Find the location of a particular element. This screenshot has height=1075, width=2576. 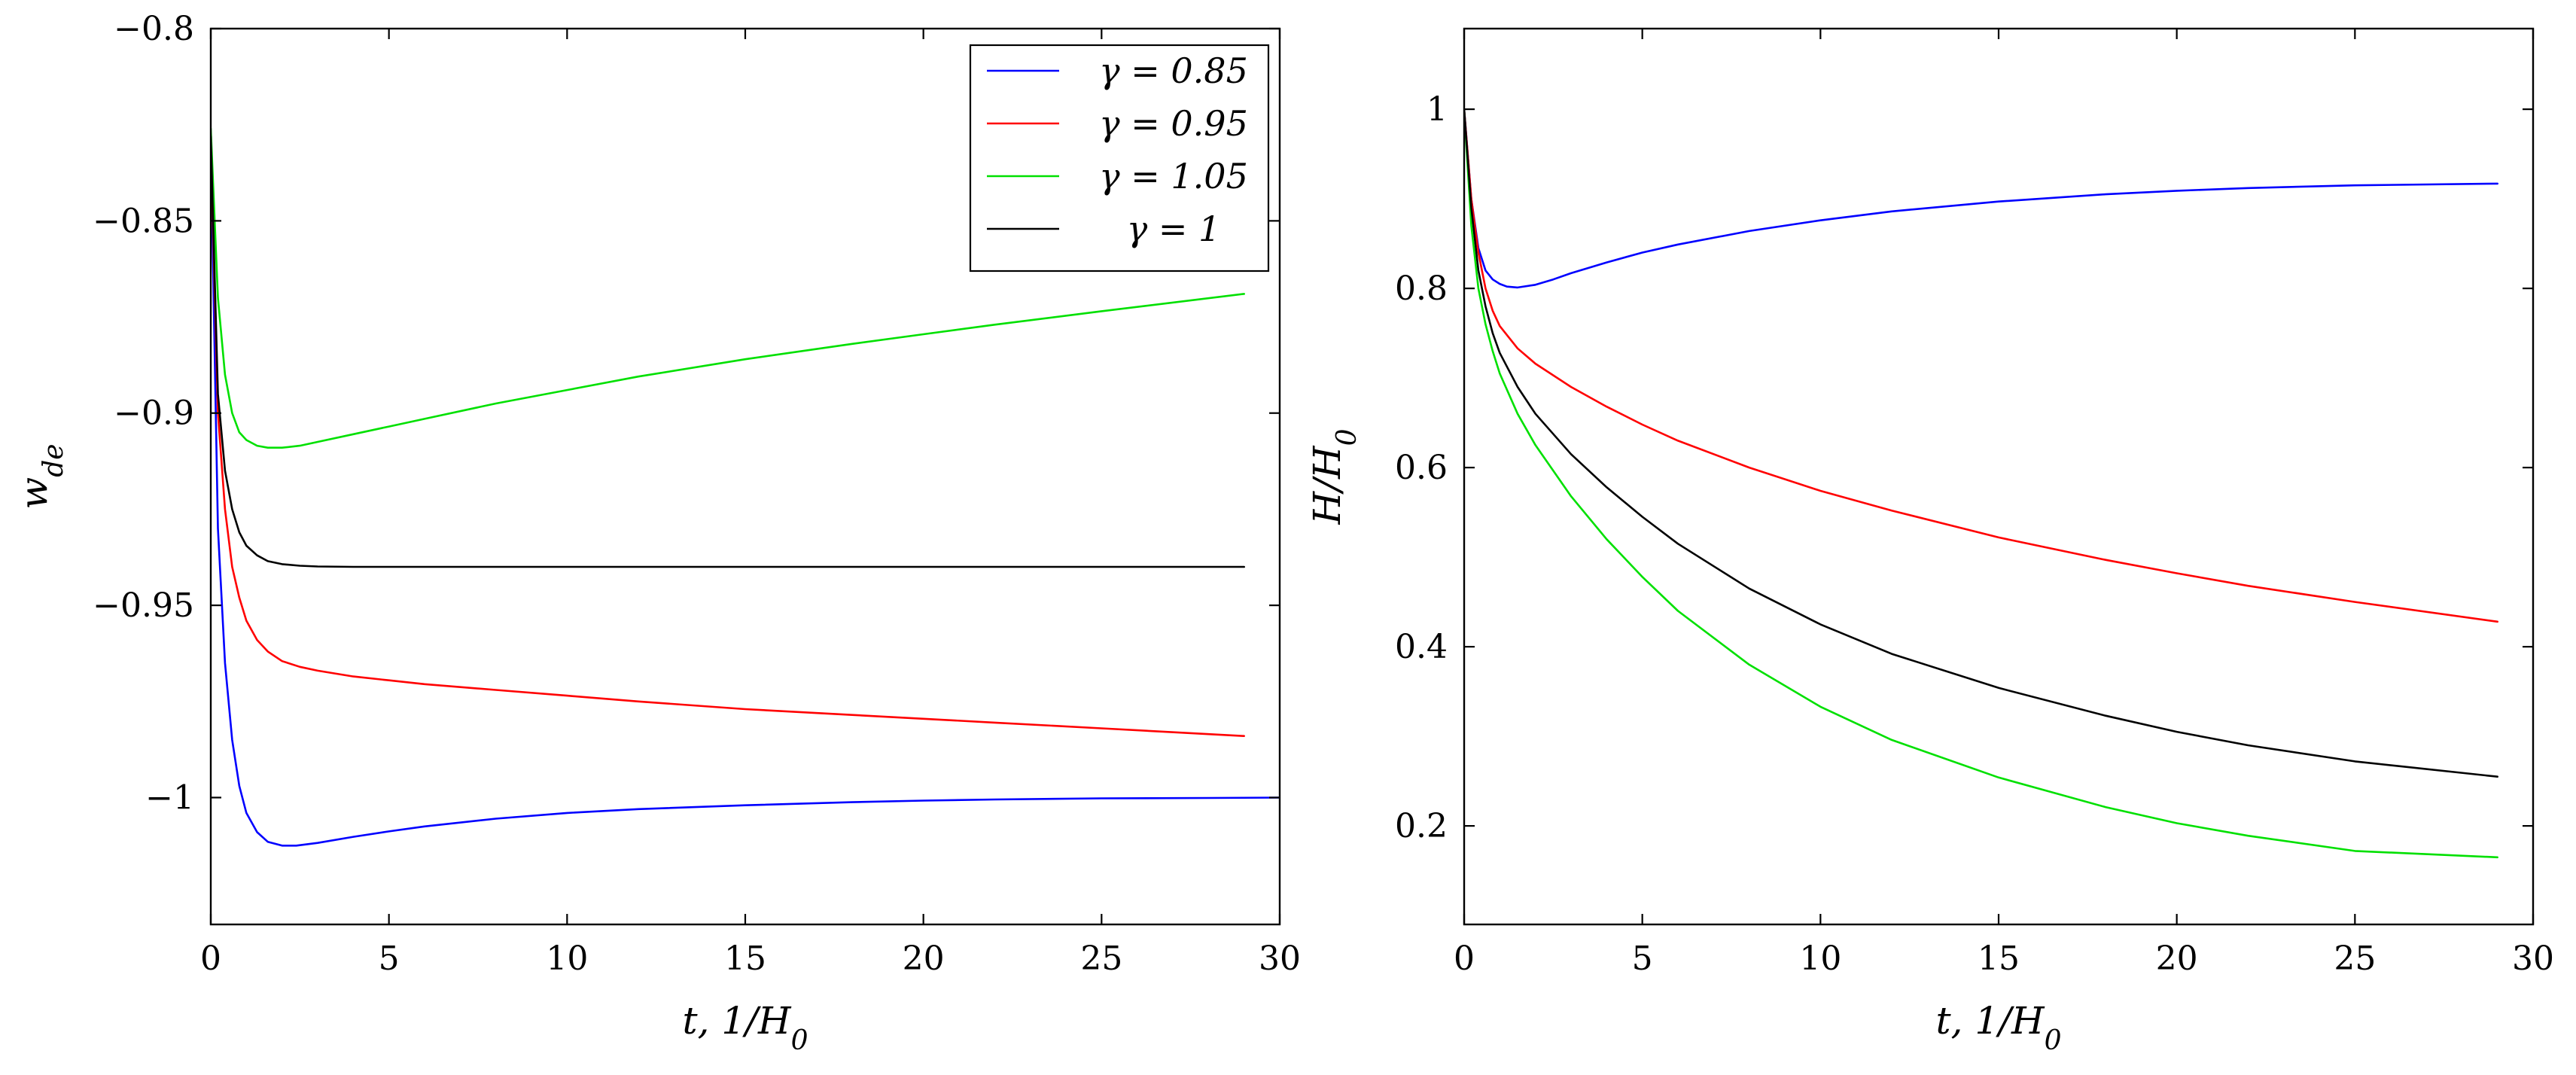

legend-entry-0: γ = 0.85 is located at coordinates (1173, 70).